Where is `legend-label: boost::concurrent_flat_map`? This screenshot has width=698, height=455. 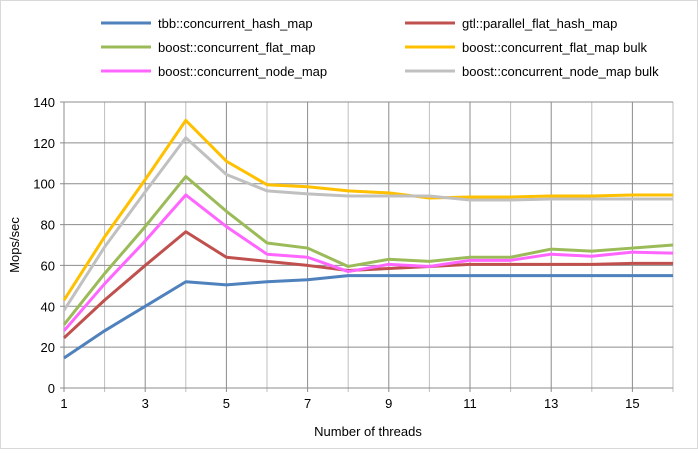 legend-label: boost::concurrent_flat_map is located at coordinates (237, 47).